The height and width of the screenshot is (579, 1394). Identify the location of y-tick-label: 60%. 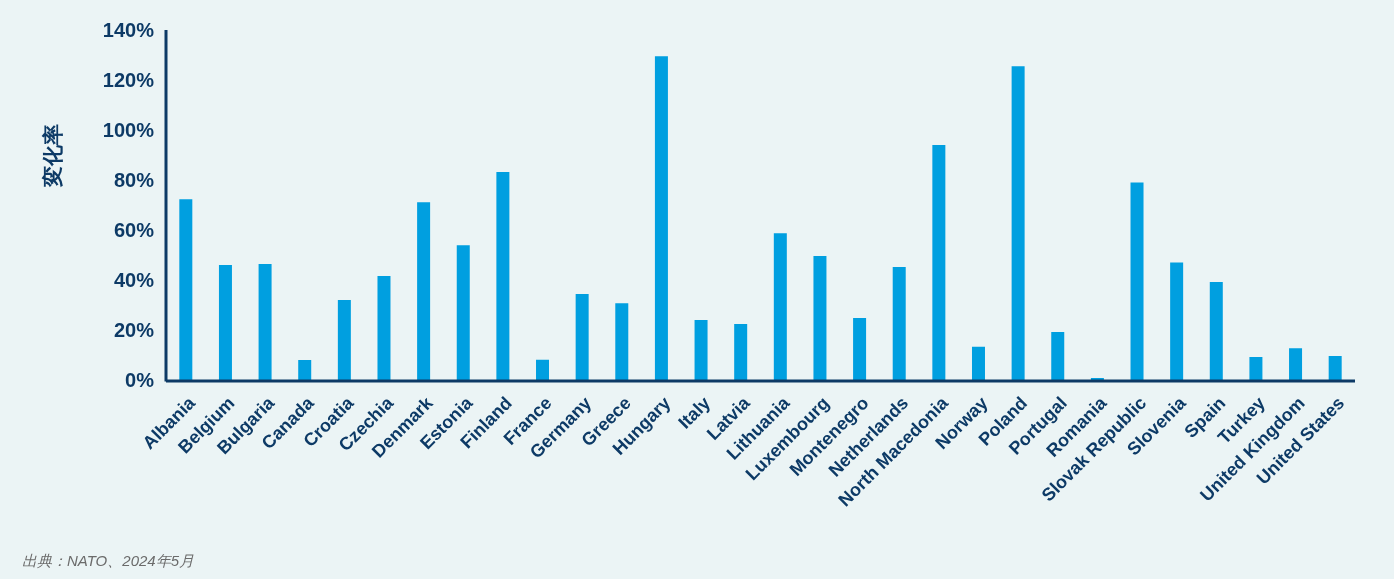
(134, 230).